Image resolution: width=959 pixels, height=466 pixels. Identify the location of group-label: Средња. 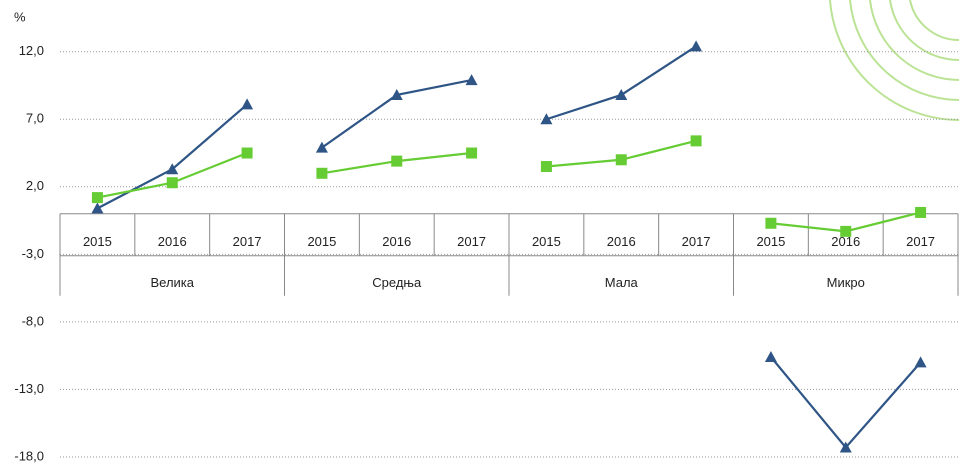
(397, 282).